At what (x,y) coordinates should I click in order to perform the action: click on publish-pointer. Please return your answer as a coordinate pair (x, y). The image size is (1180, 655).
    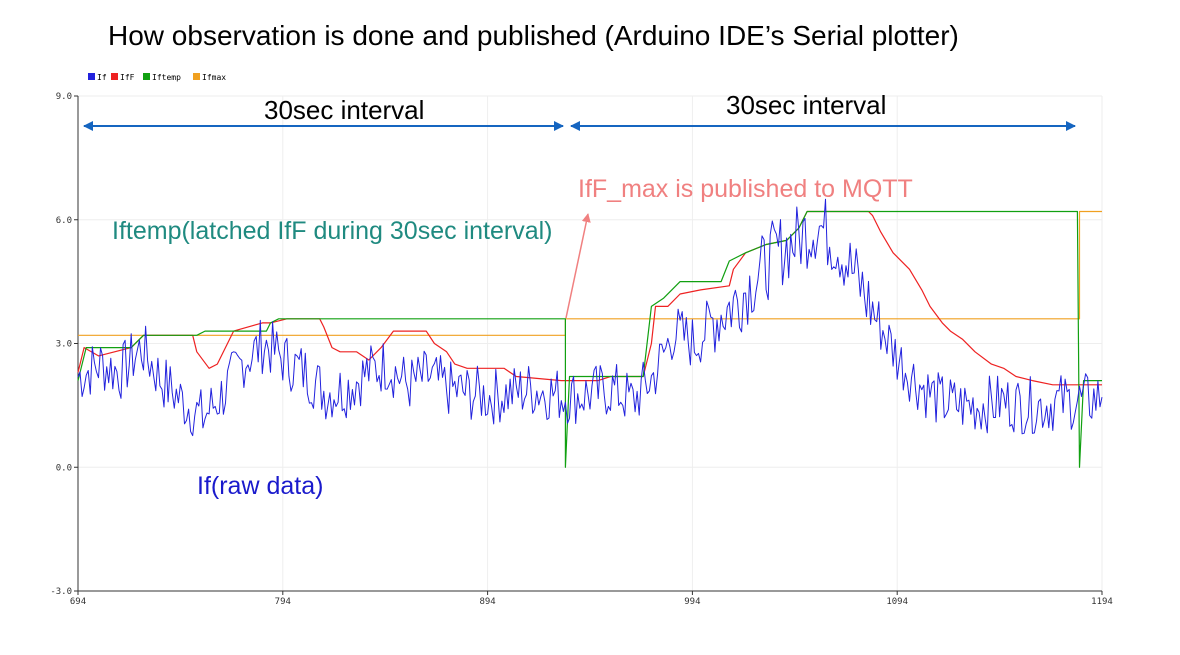
    Looking at the image, I should click on (578, 266).